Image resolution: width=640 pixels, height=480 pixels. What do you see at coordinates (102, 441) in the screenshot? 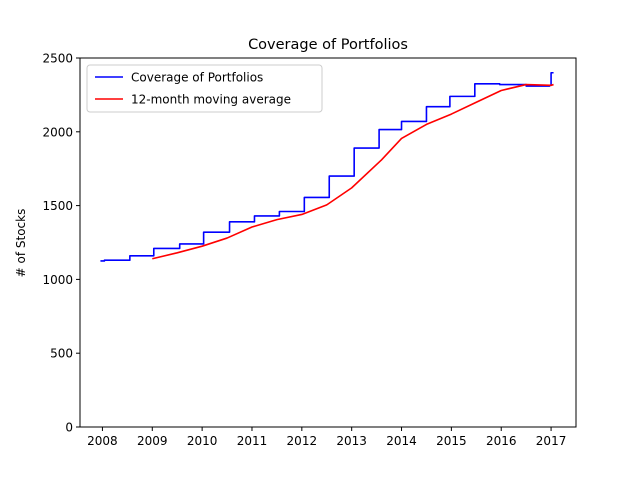
I see `x-tick-label: 2008` at bounding box center [102, 441].